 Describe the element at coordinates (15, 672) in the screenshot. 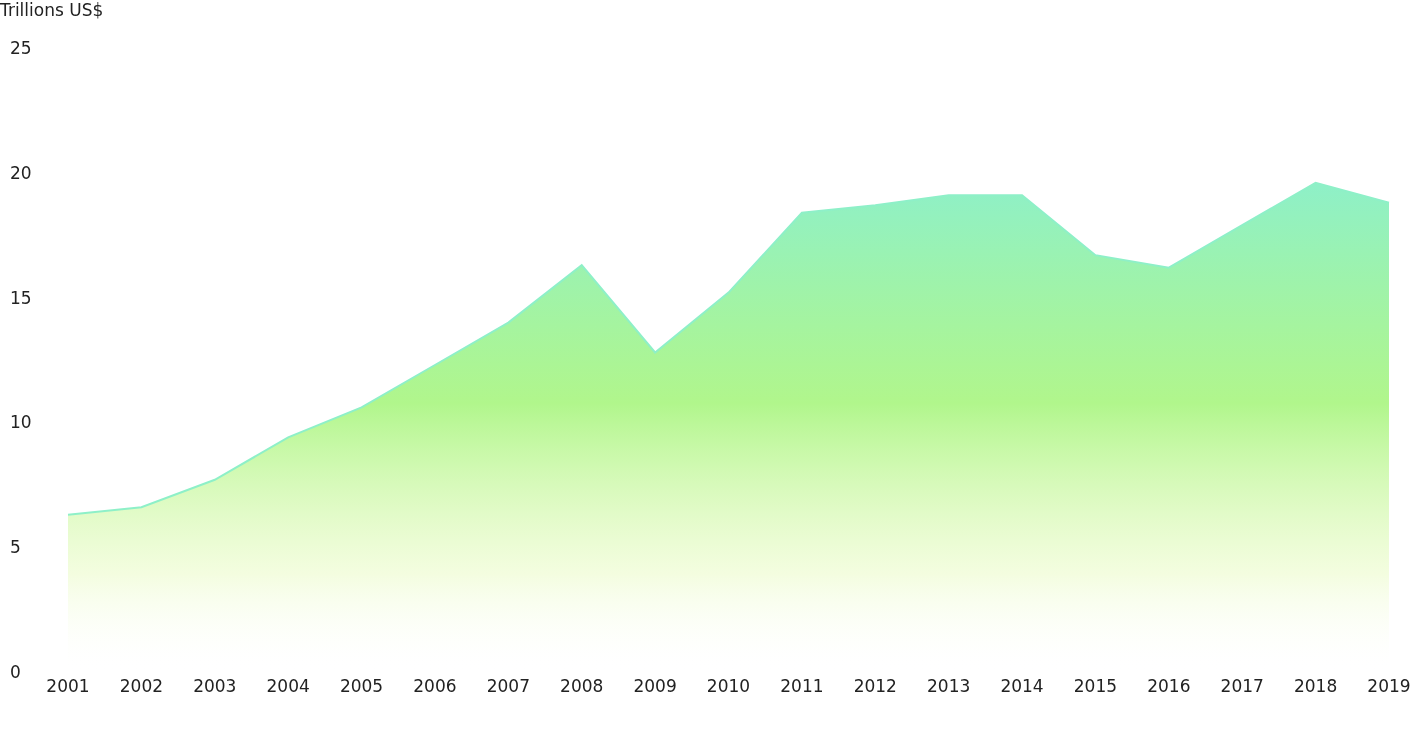

I see `y-tick-label: 0` at that location.